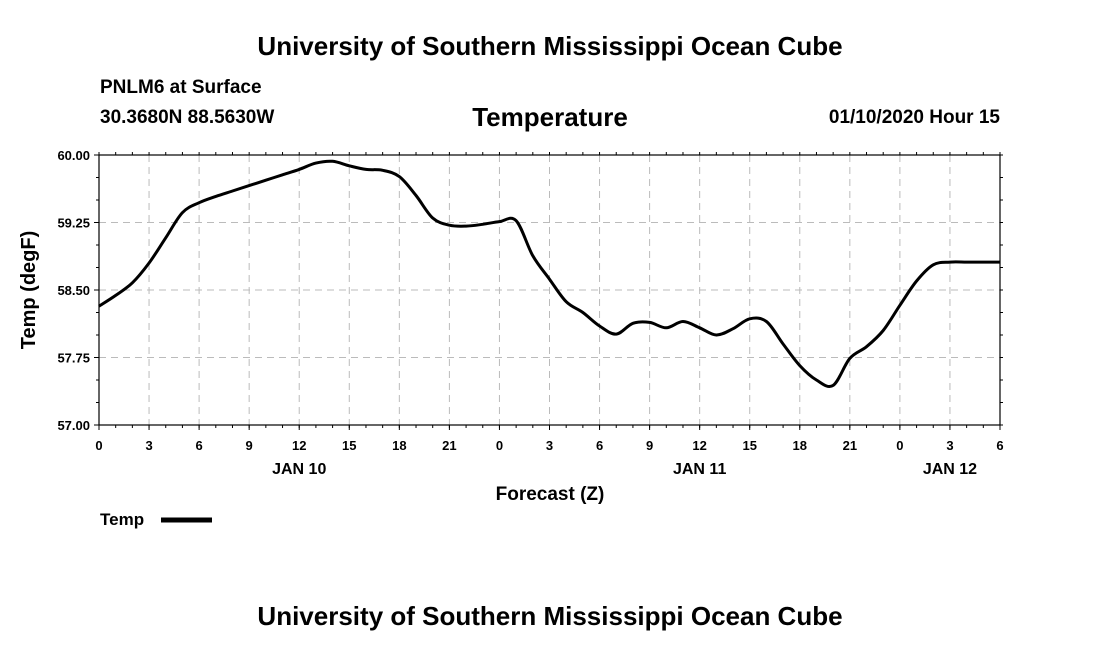 The height and width of the screenshot is (650, 1100). What do you see at coordinates (950, 469) in the screenshot?
I see `date-label: JAN 12` at bounding box center [950, 469].